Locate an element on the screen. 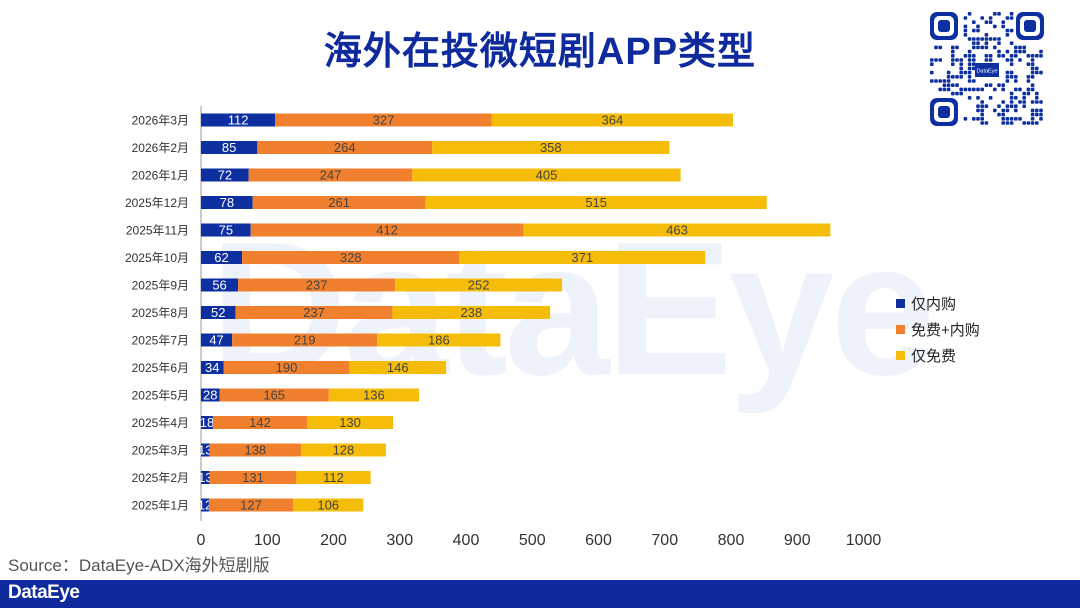 The image size is (1080, 608). bar-value-label: 371 is located at coordinates (582, 257).